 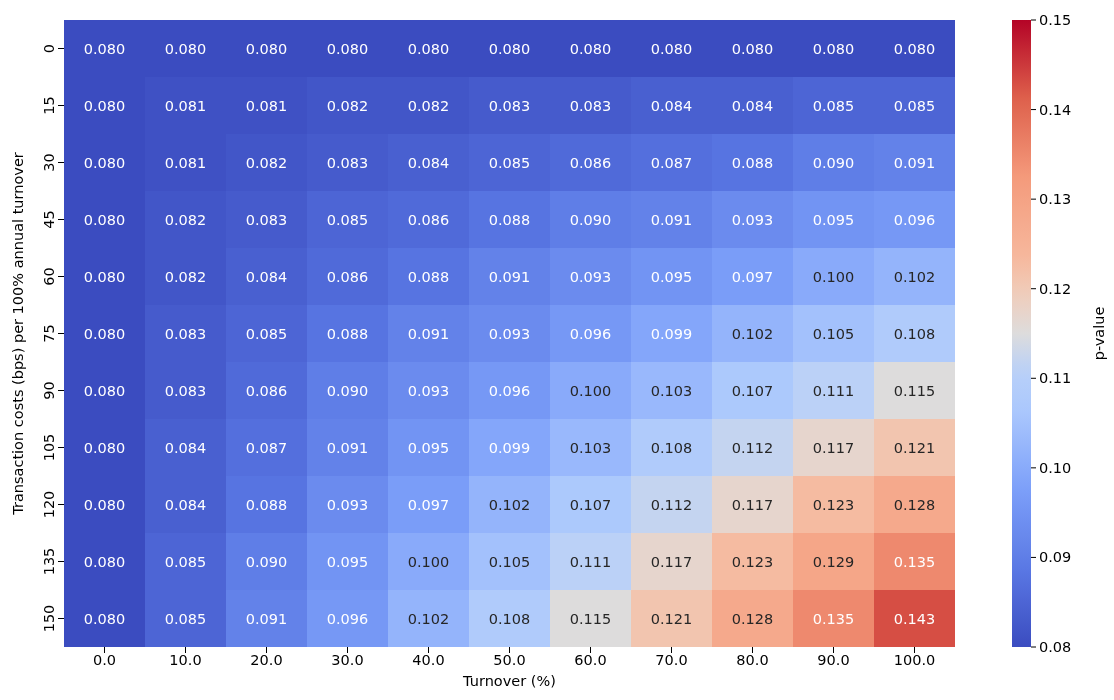 I want to click on color-bar-label: 0.11, so click(x=1055, y=378).